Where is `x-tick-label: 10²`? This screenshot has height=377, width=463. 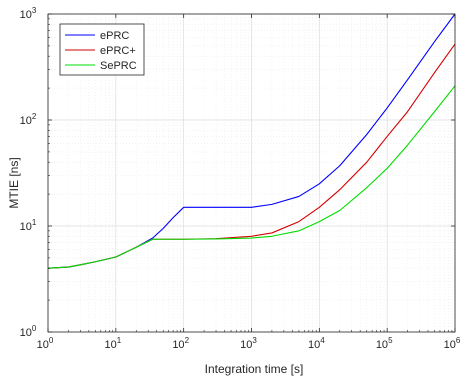 x-tick-label: 10² is located at coordinates (180, 343).